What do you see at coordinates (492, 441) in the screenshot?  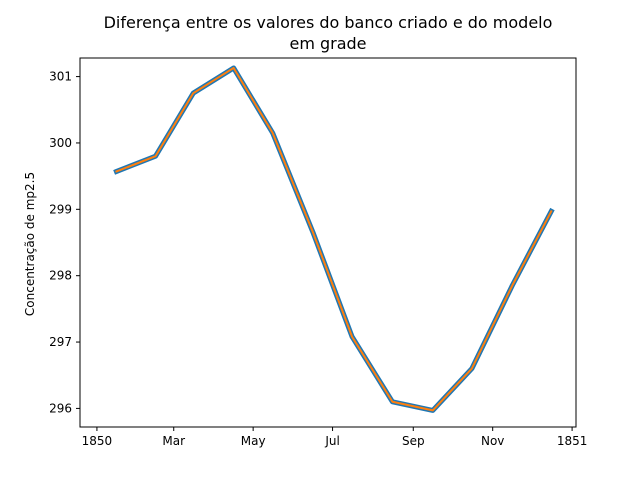 I see `x-tick-label: Nov` at bounding box center [492, 441].